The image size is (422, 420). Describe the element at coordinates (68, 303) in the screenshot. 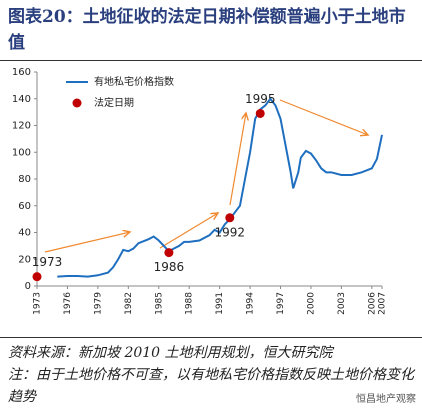

I see `x-tick-label: 1976` at that location.